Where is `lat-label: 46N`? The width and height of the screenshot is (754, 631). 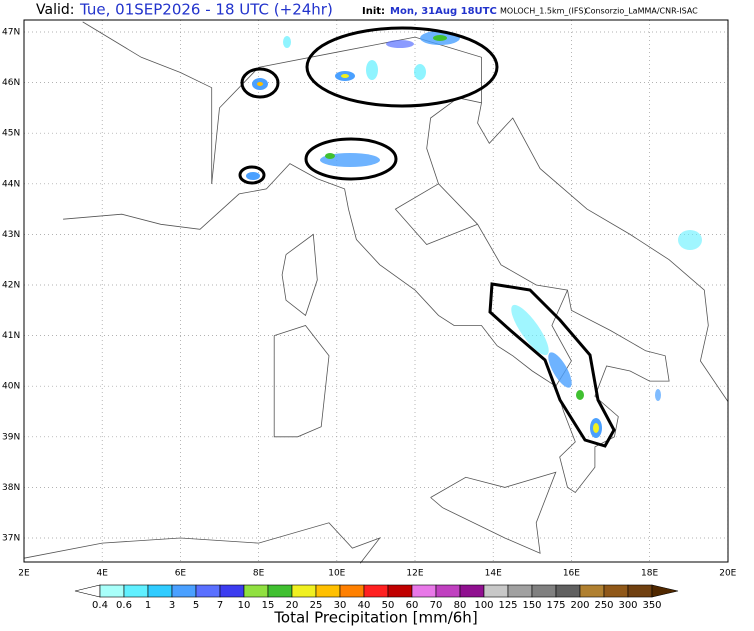 lat-label: 46N is located at coordinates (11, 83).